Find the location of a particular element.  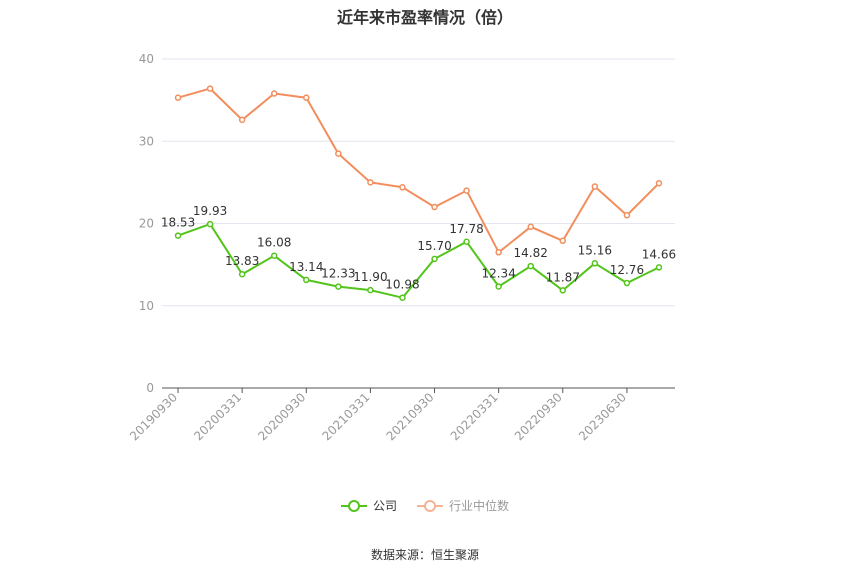

x-tick-label: 20210331 is located at coordinates (345, 416).